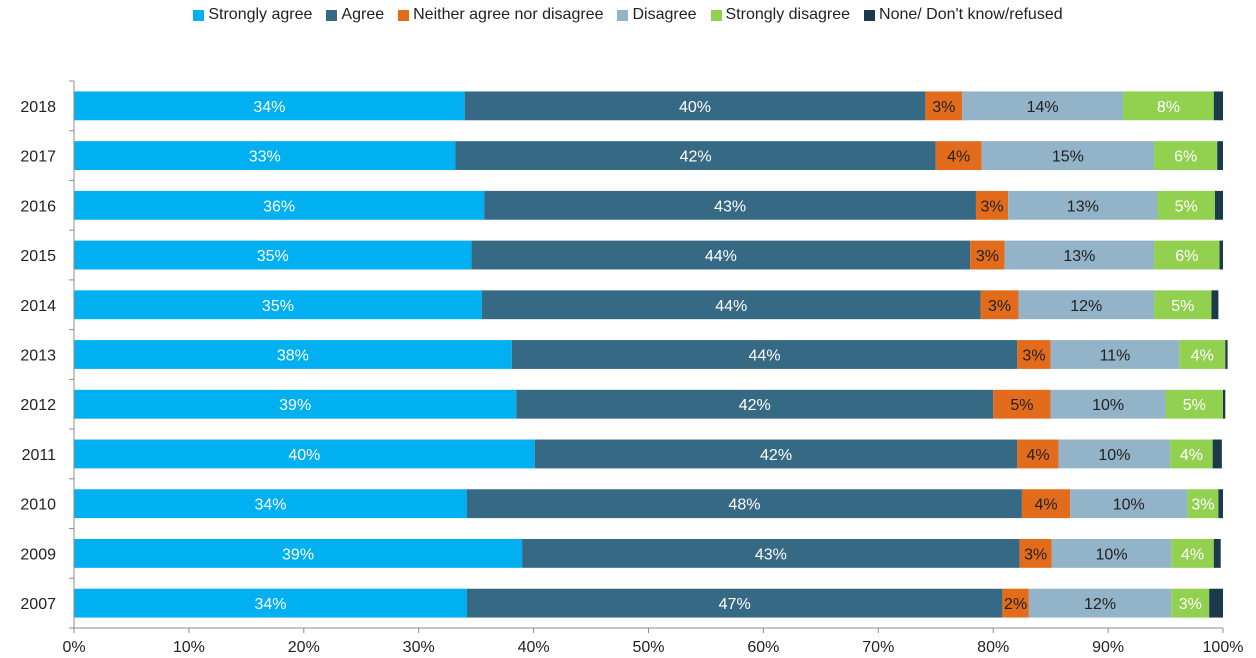 The image size is (1256, 658). What do you see at coordinates (38, 405) in the screenshot?
I see `category-label: 2012` at bounding box center [38, 405].